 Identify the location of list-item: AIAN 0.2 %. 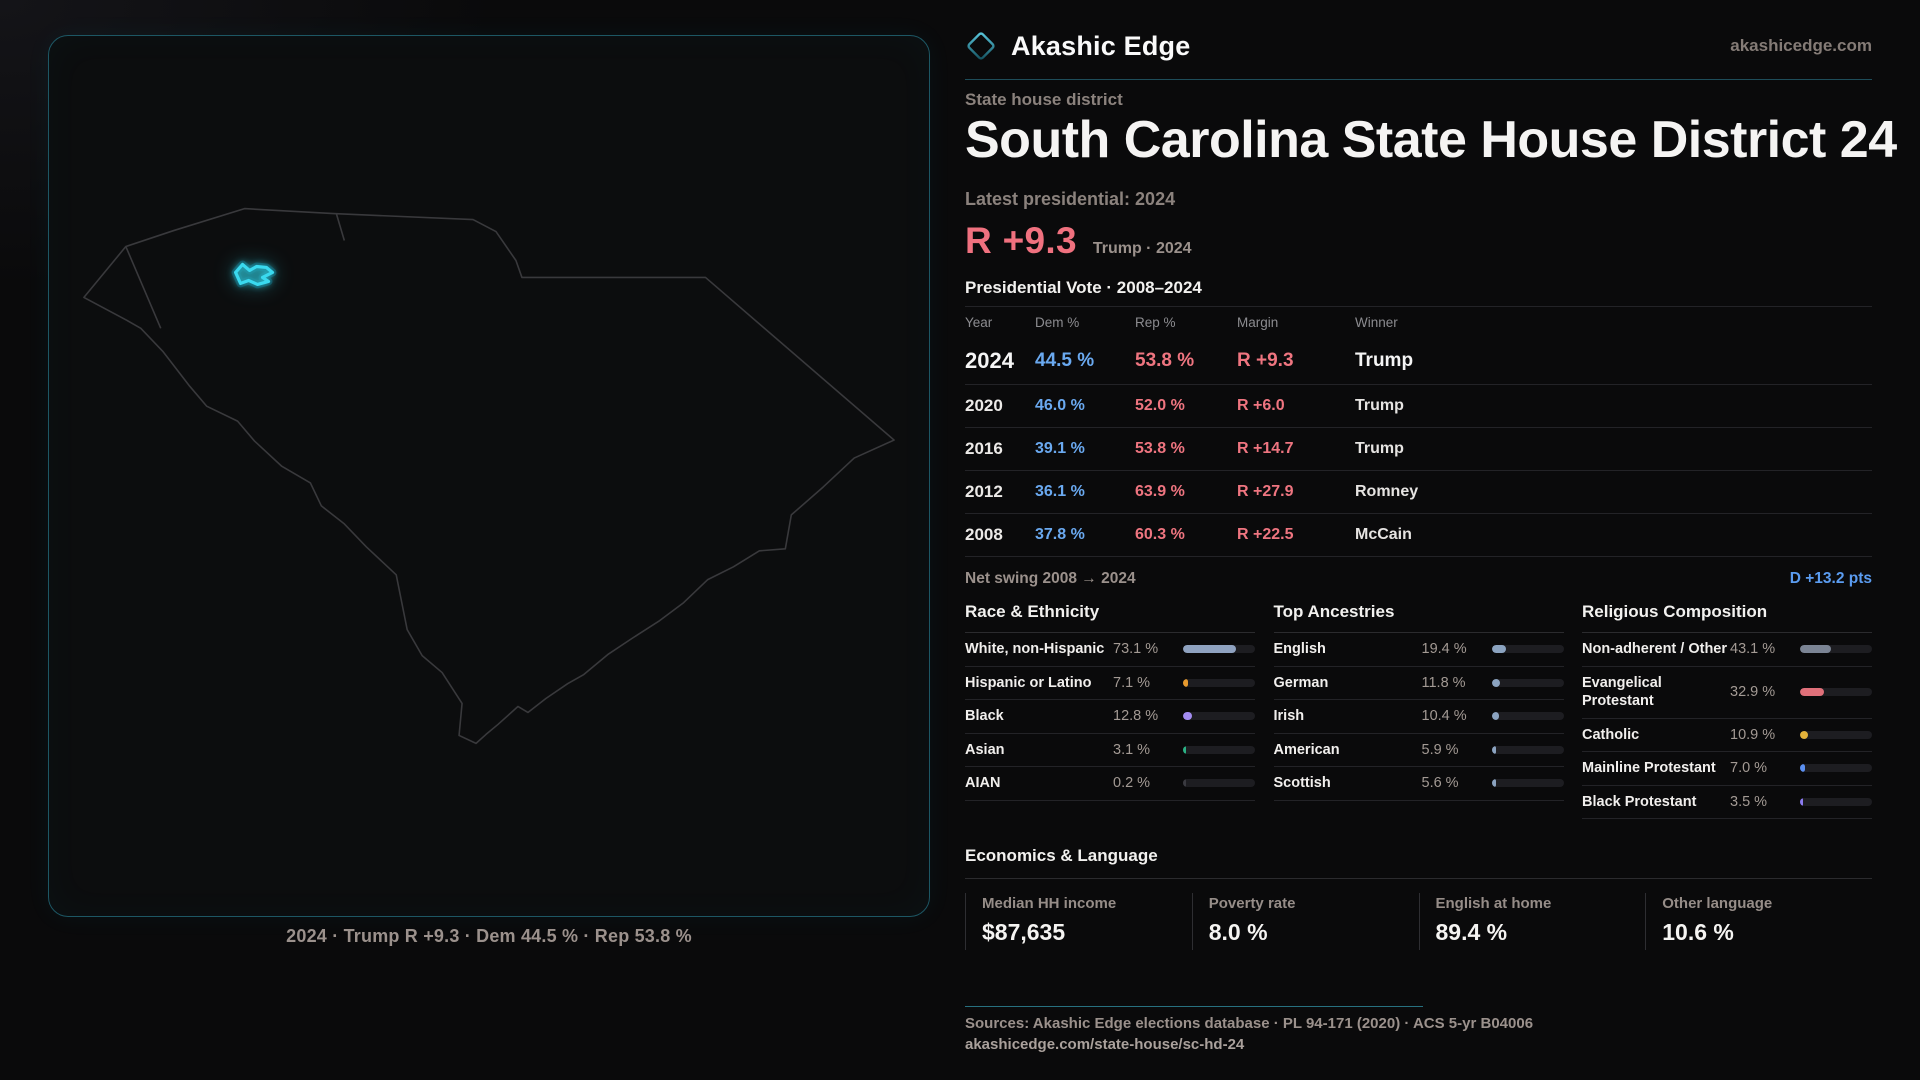
(1110, 784).